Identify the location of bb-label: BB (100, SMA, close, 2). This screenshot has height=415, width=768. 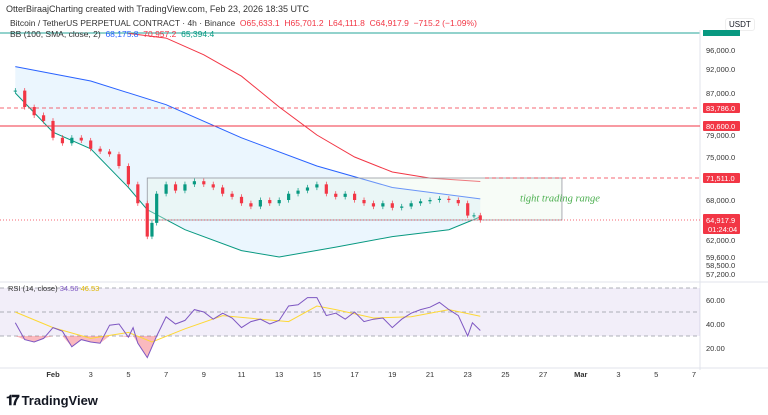
(55, 34).